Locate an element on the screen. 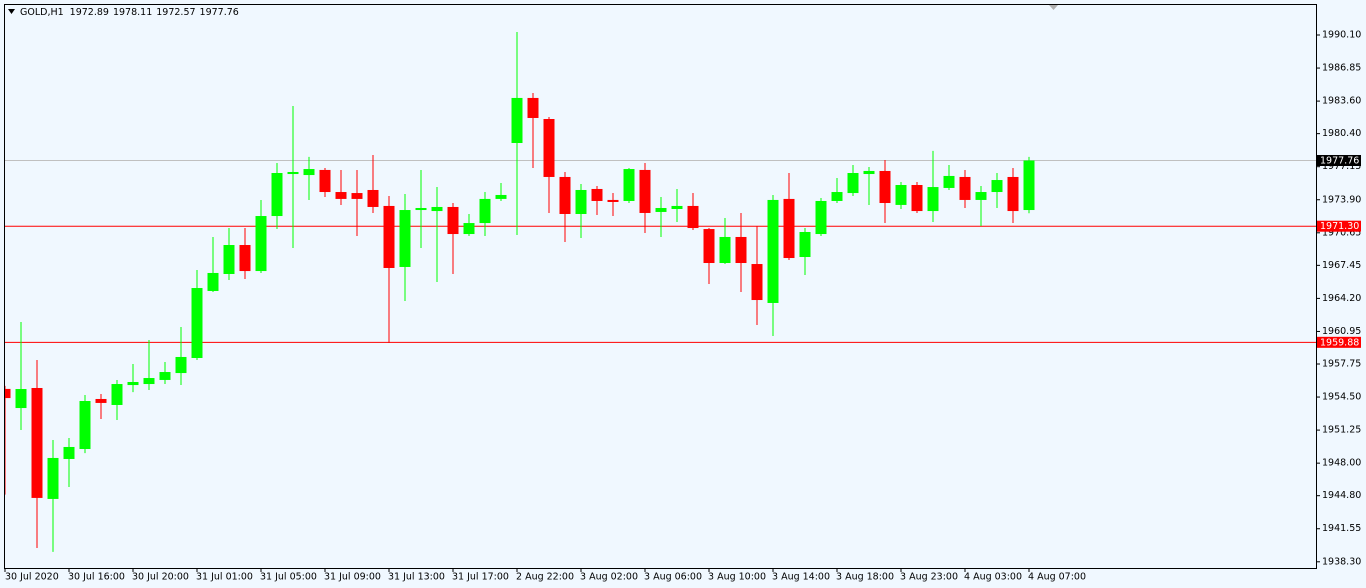 The height and width of the screenshot is (588, 1366). y-tick-label: 1948.00 is located at coordinates (1341, 463).